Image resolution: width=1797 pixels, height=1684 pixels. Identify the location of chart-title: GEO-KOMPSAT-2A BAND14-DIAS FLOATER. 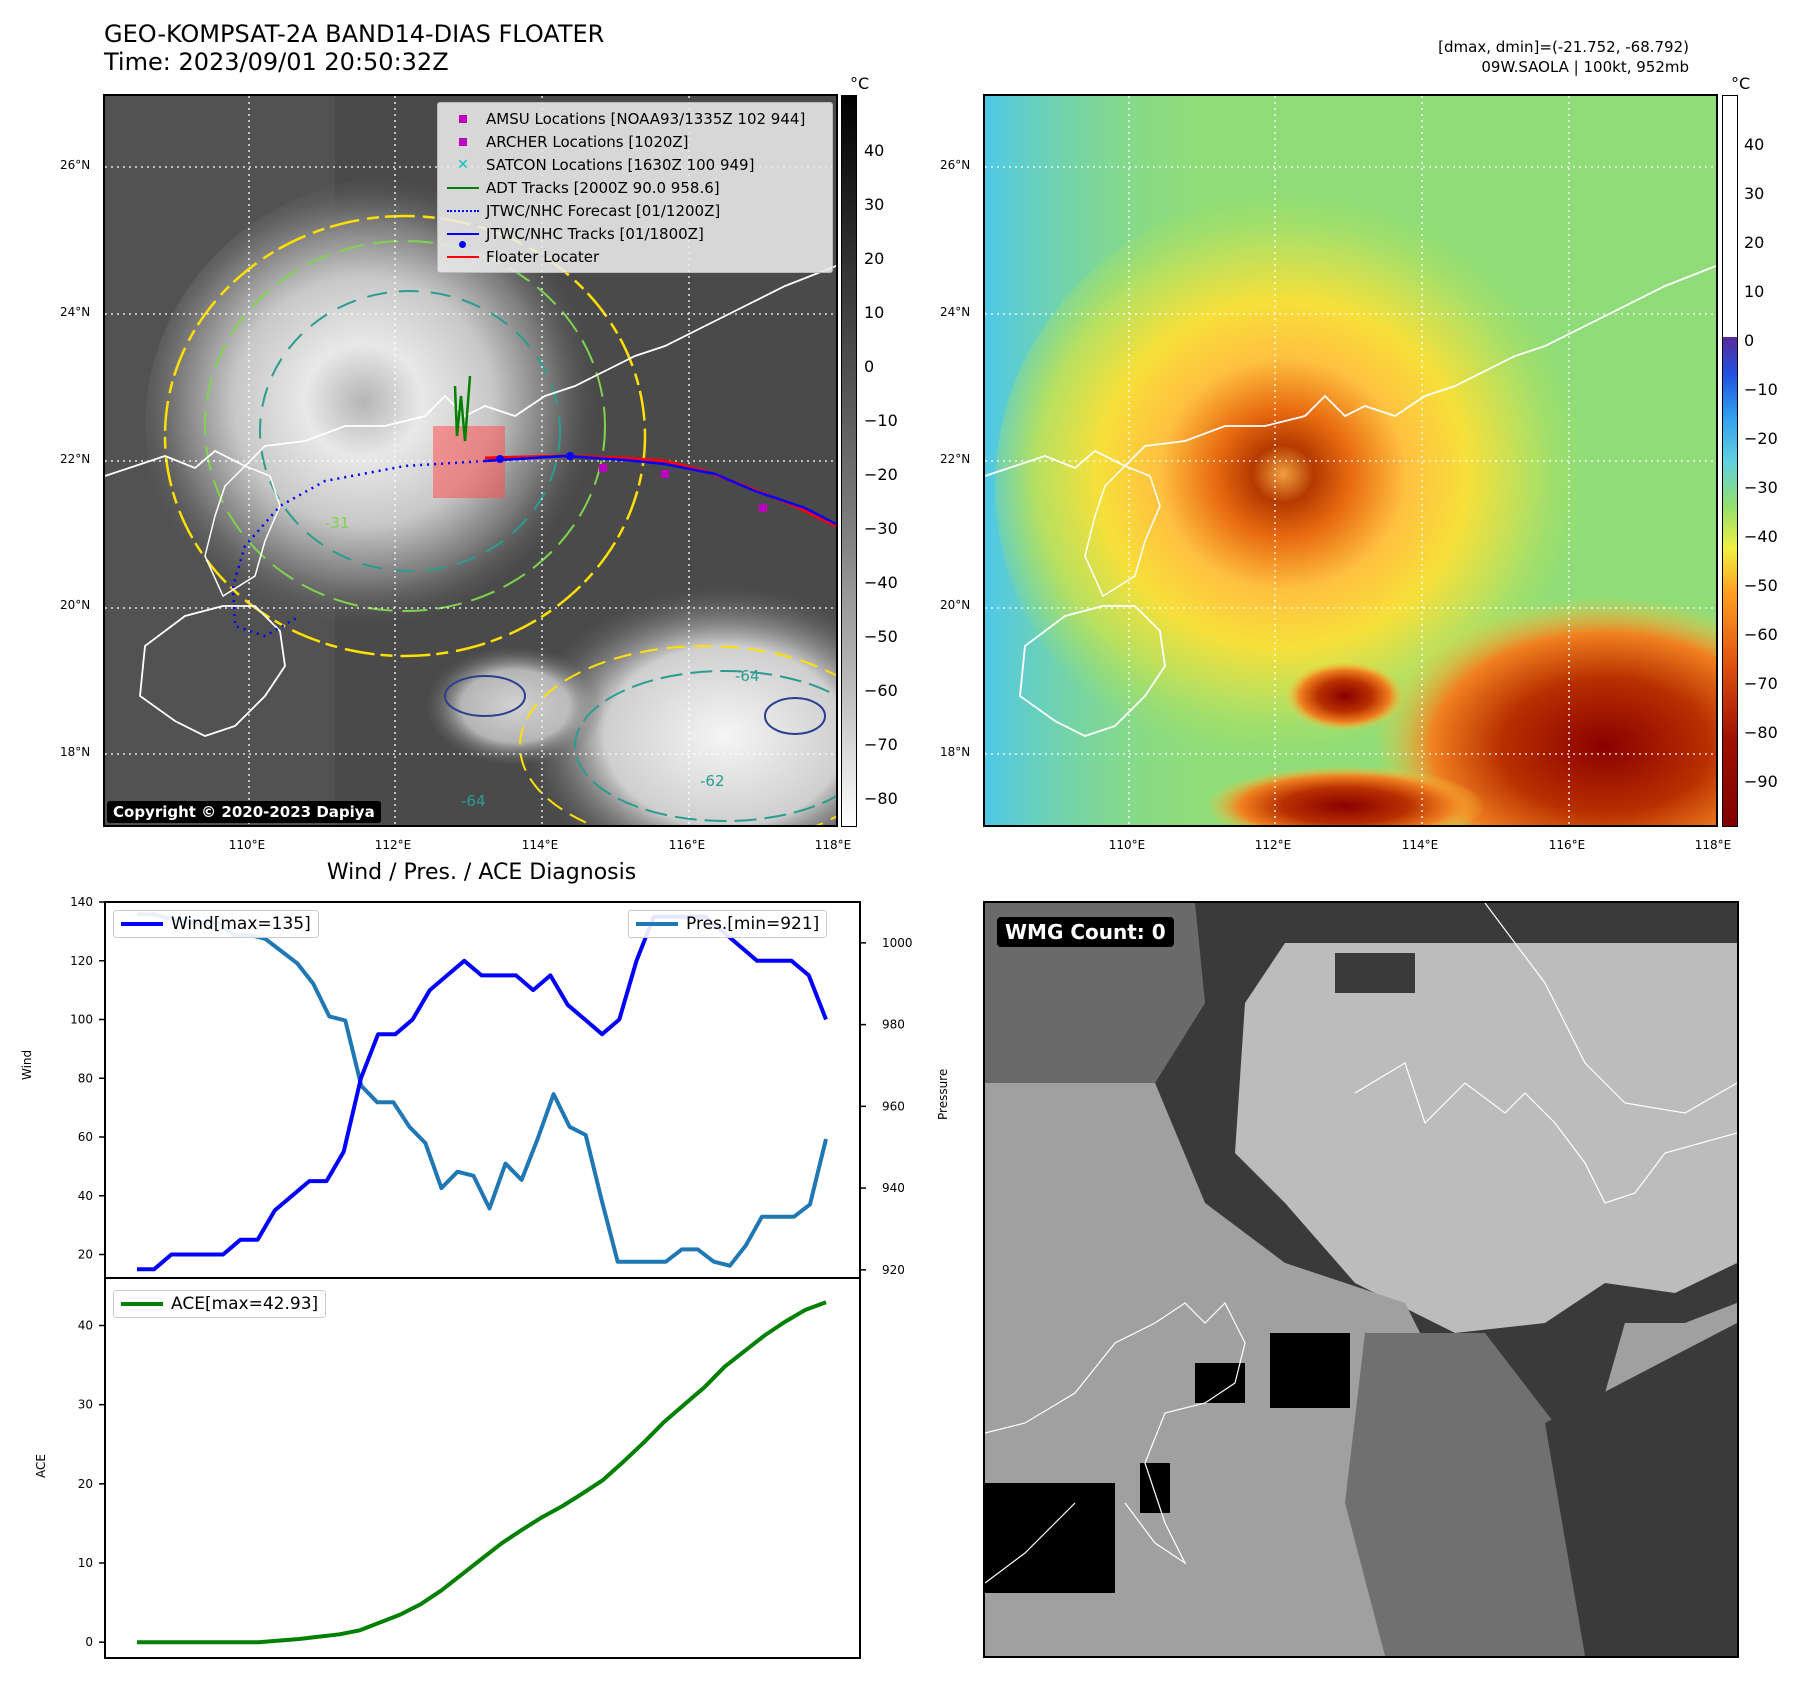
(354, 34).